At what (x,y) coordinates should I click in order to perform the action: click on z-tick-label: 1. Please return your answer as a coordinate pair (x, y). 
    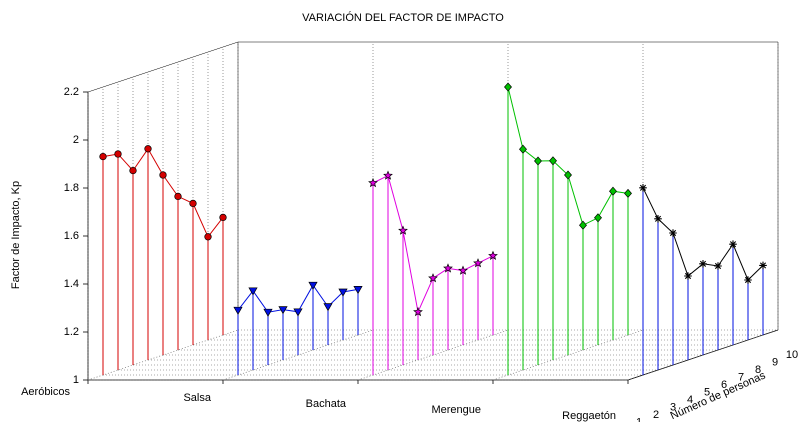
    Looking at the image, I should click on (76, 380).